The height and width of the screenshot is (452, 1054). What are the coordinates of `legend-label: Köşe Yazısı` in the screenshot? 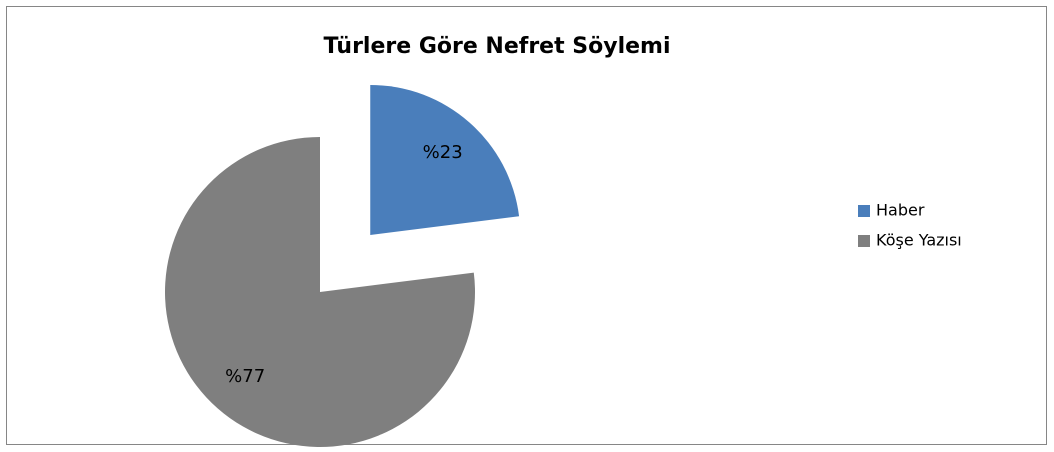 It's located at (919, 240).